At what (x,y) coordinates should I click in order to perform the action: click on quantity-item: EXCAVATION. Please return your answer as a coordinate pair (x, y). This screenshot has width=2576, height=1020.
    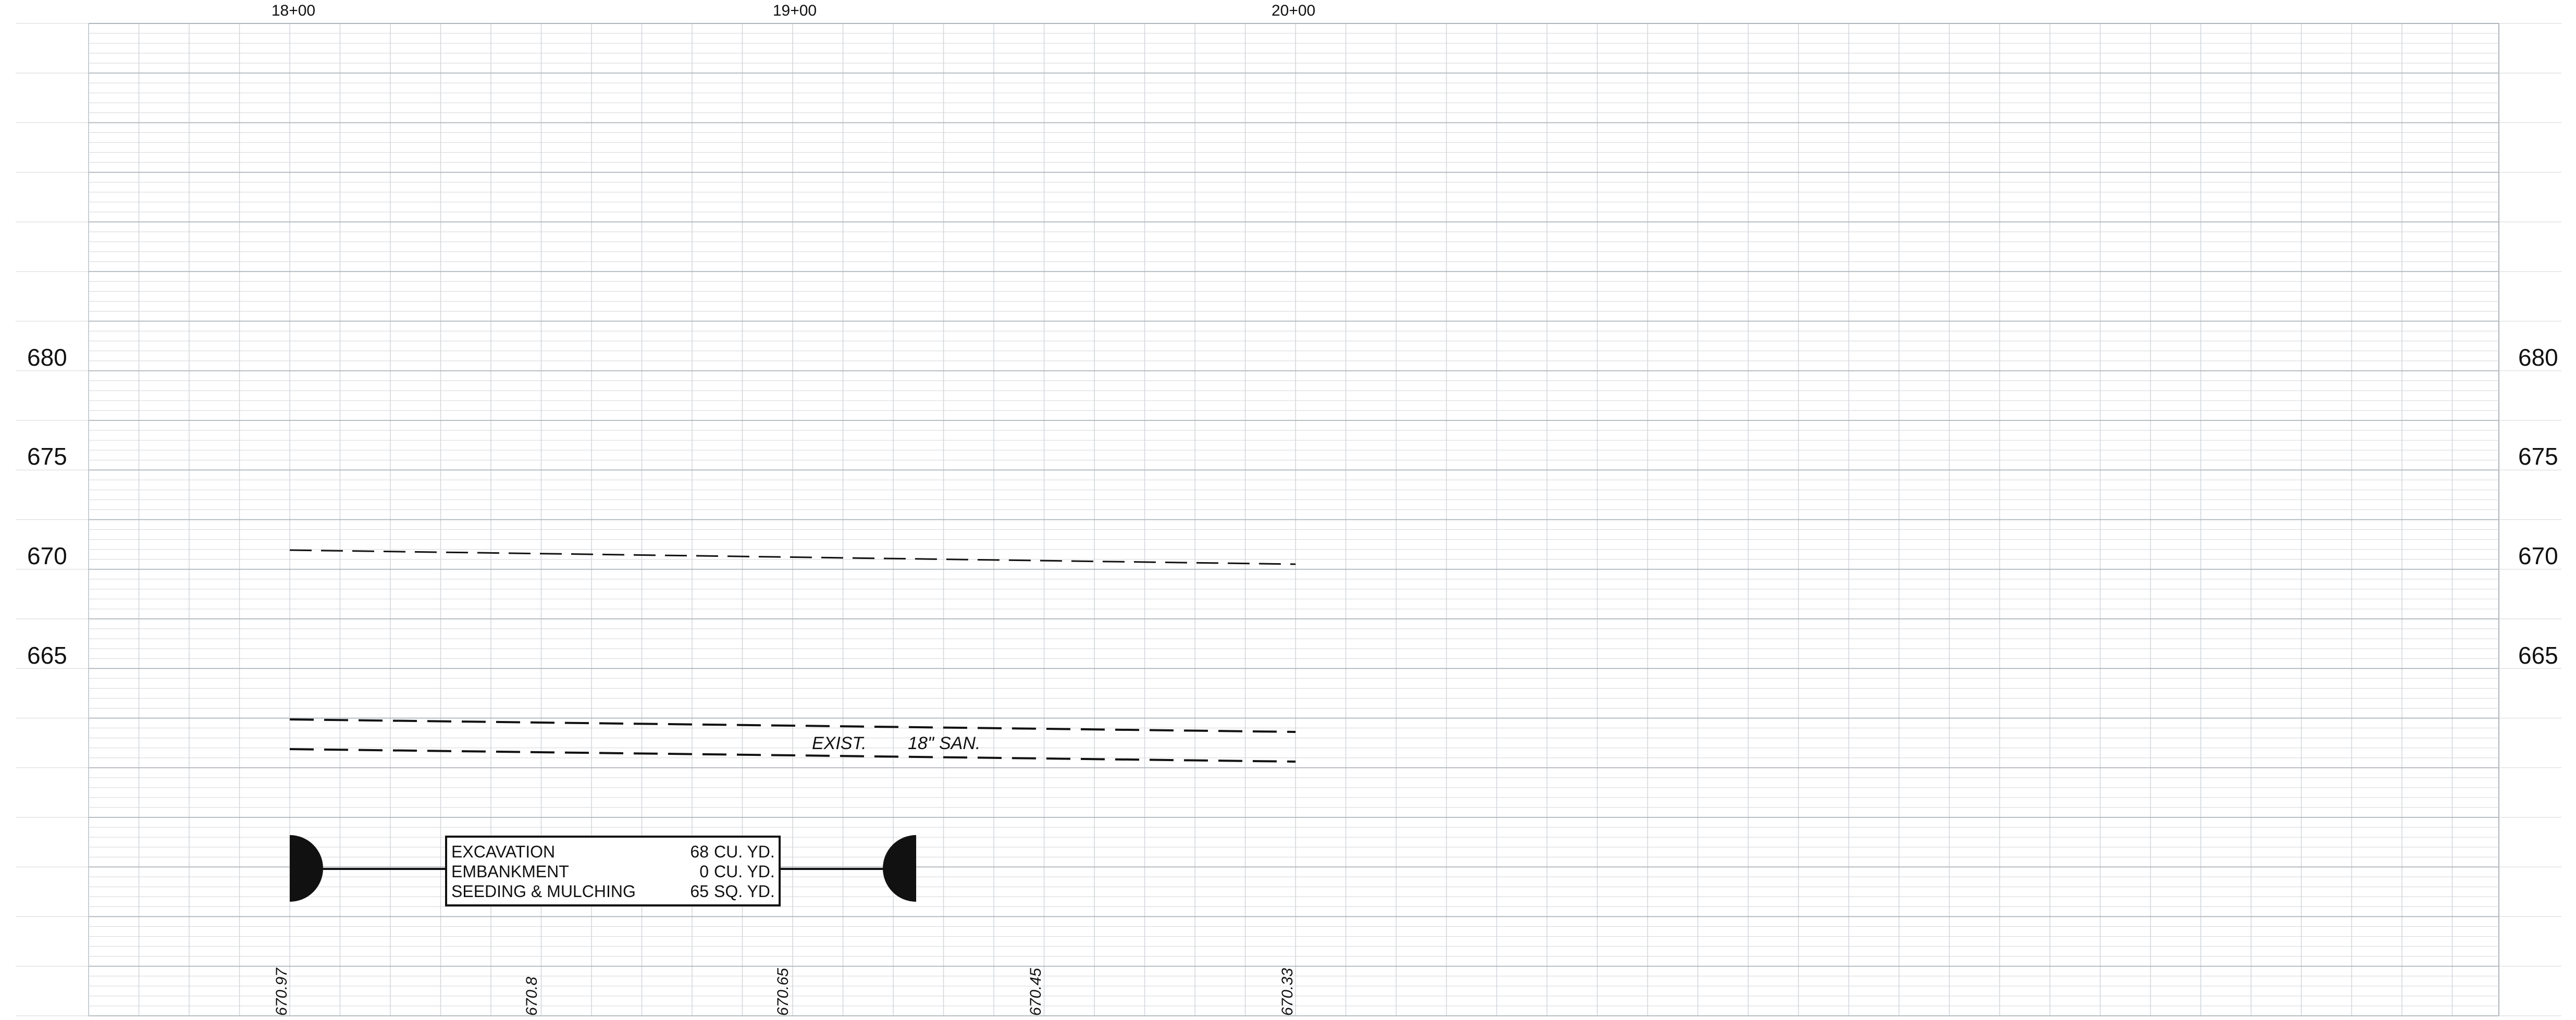
    Looking at the image, I should click on (503, 851).